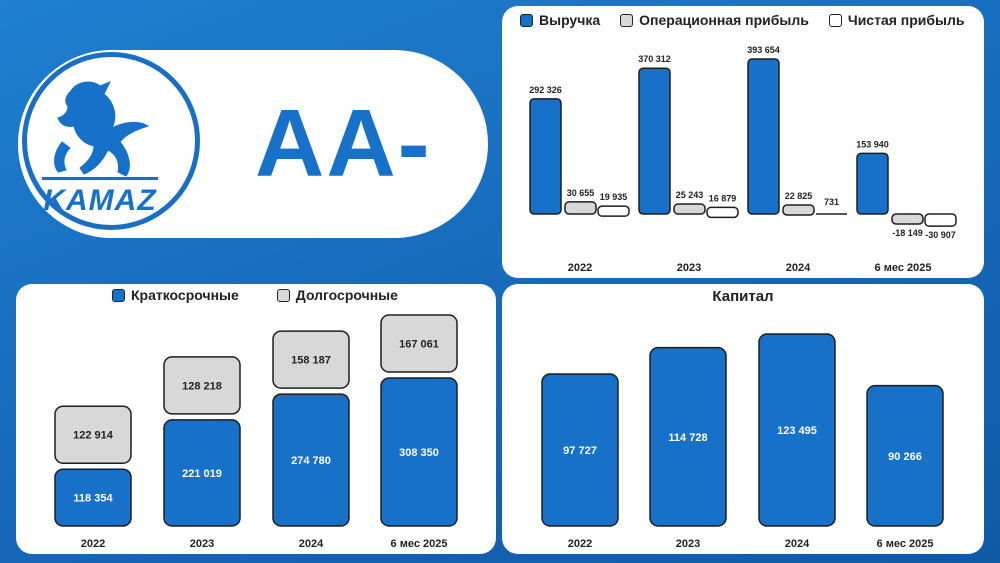 The width and height of the screenshot is (1000, 563). What do you see at coordinates (570, 20) in the screenshot?
I see `legend-label-revenue: Выручка` at bounding box center [570, 20].